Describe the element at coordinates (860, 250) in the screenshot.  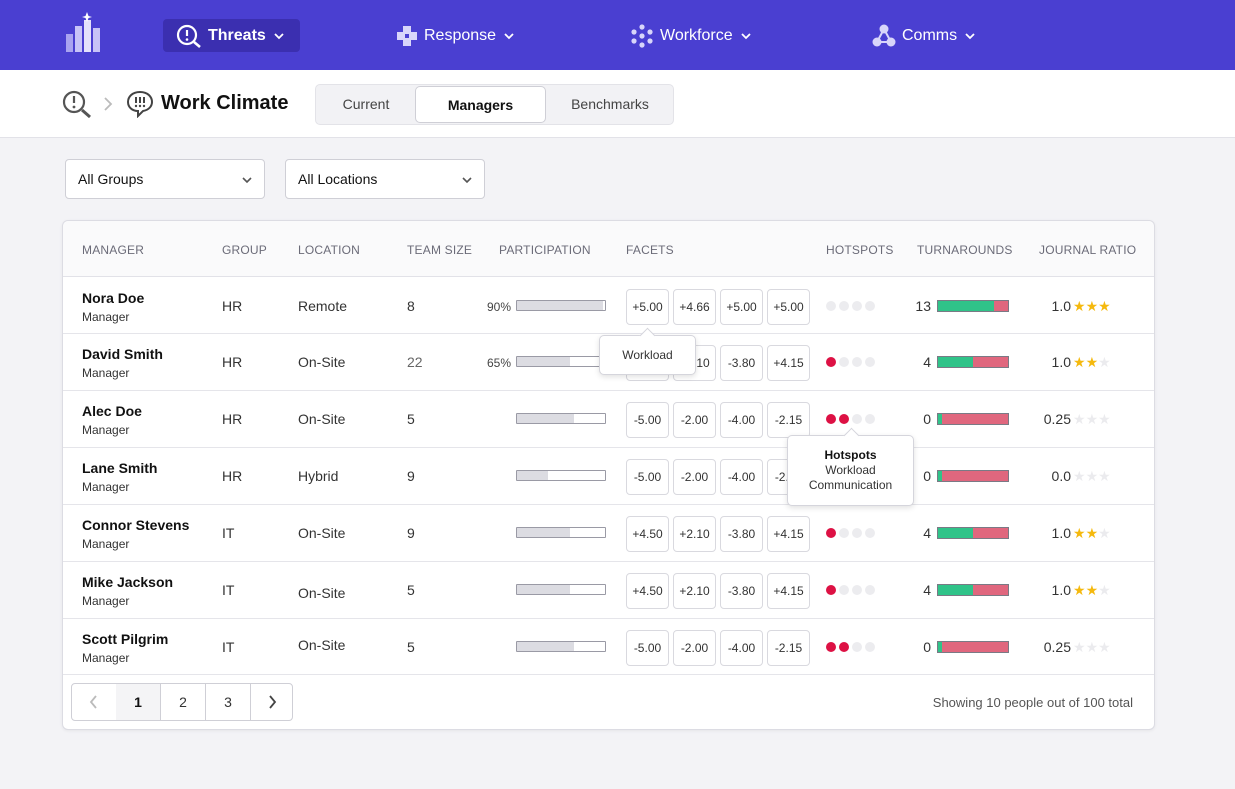
I see `column-header-hotspots: HOTSPOTS` at that location.